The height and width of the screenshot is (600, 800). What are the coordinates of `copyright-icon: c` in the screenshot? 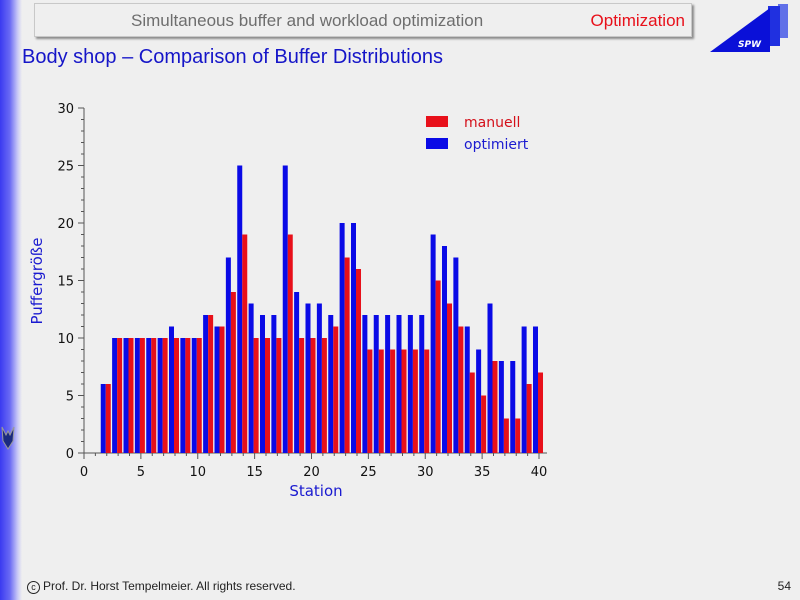 It's located at (33, 587).